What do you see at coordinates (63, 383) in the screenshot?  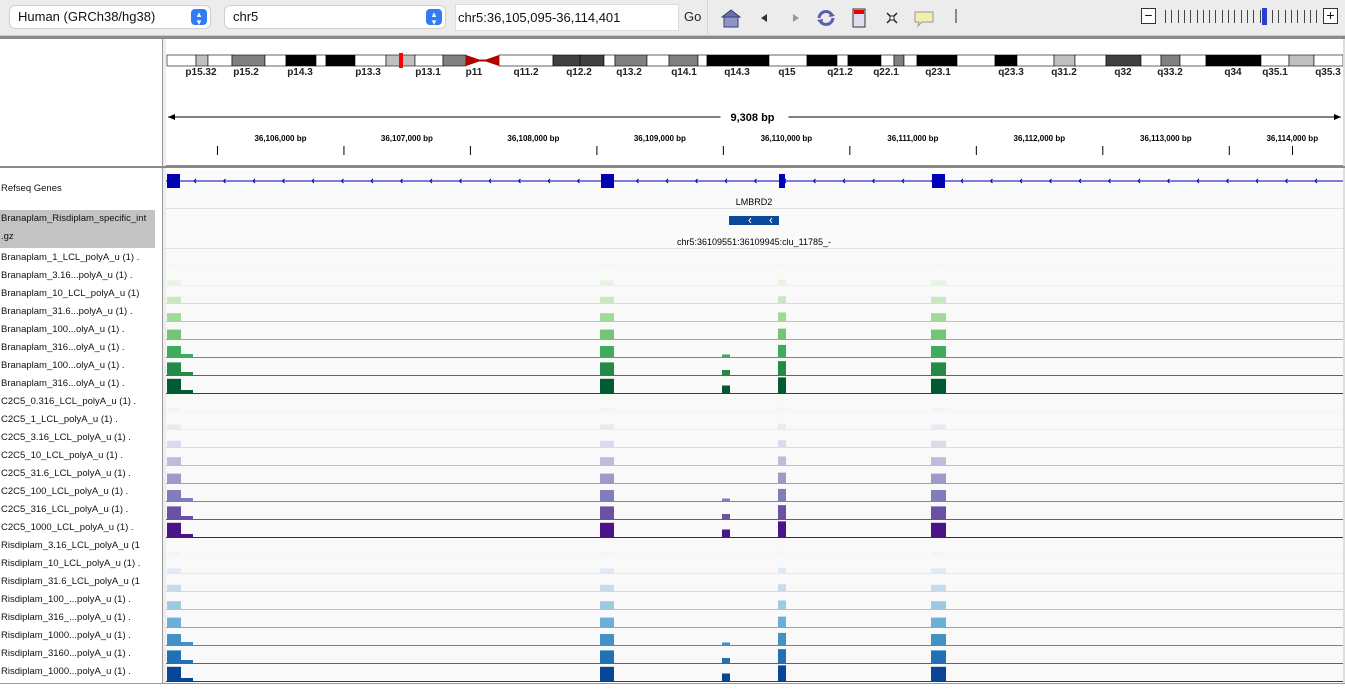 I see `track-name-coverage: Branaplam_316...olyA_u (1) .` at bounding box center [63, 383].